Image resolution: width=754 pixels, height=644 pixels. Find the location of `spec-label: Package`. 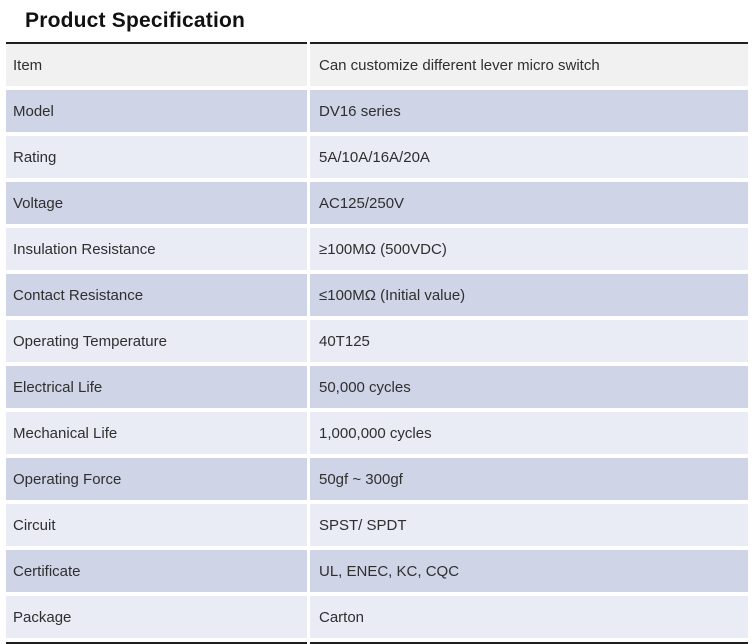

spec-label: Package is located at coordinates (156, 617).